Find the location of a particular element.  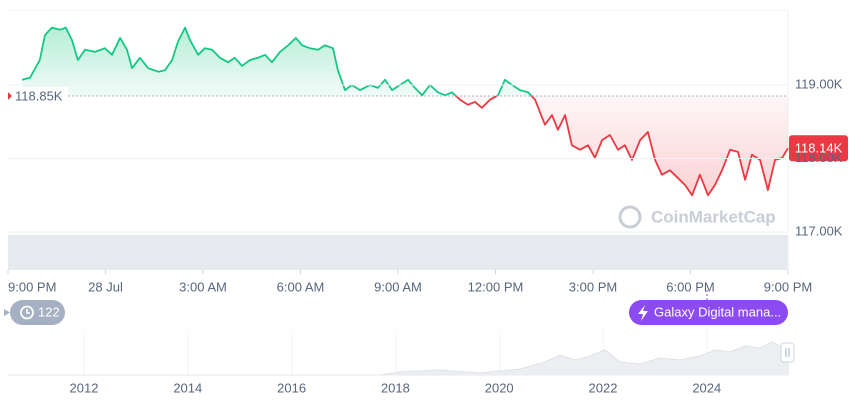

watermark-text: CoinMarketCap is located at coordinates (713, 216).